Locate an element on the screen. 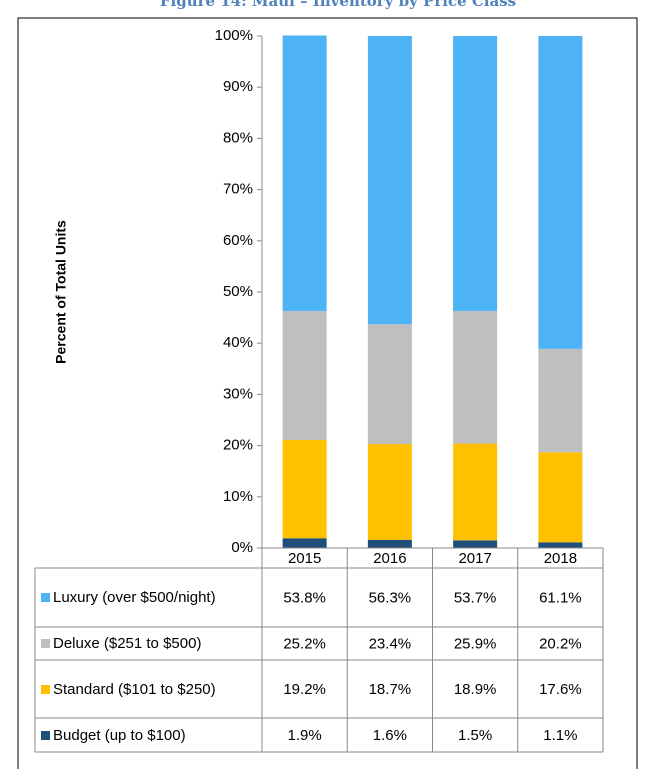 The image size is (656, 769). data-label: 25.2% is located at coordinates (304, 643).